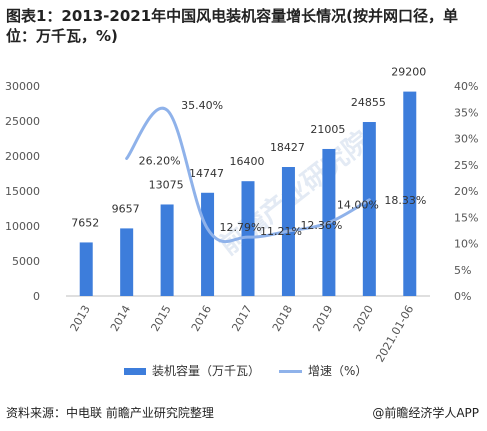 This screenshot has height=431, width=487. Describe the element at coordinates (281, 231) in the screenshot. I see `growth-value-label: 11.21%` at that location.